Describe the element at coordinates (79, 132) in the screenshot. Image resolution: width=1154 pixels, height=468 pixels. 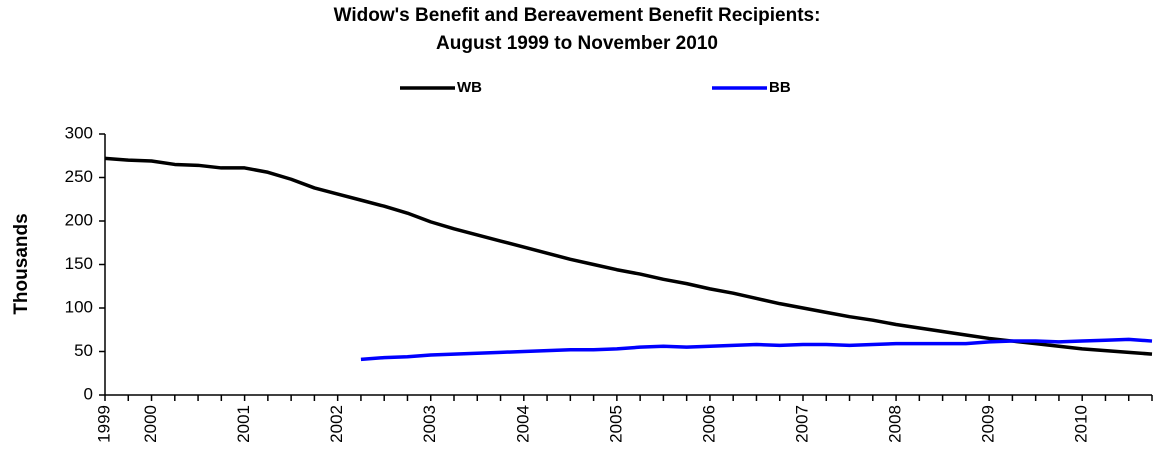
I see `y-tick-label: 300` at that location.